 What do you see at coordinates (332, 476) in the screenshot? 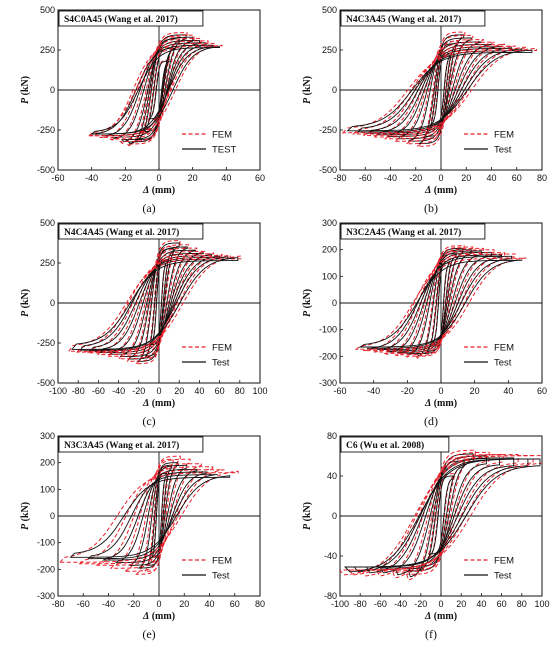
I see `y-tick-label: 40` at bounding box center [332, 476].